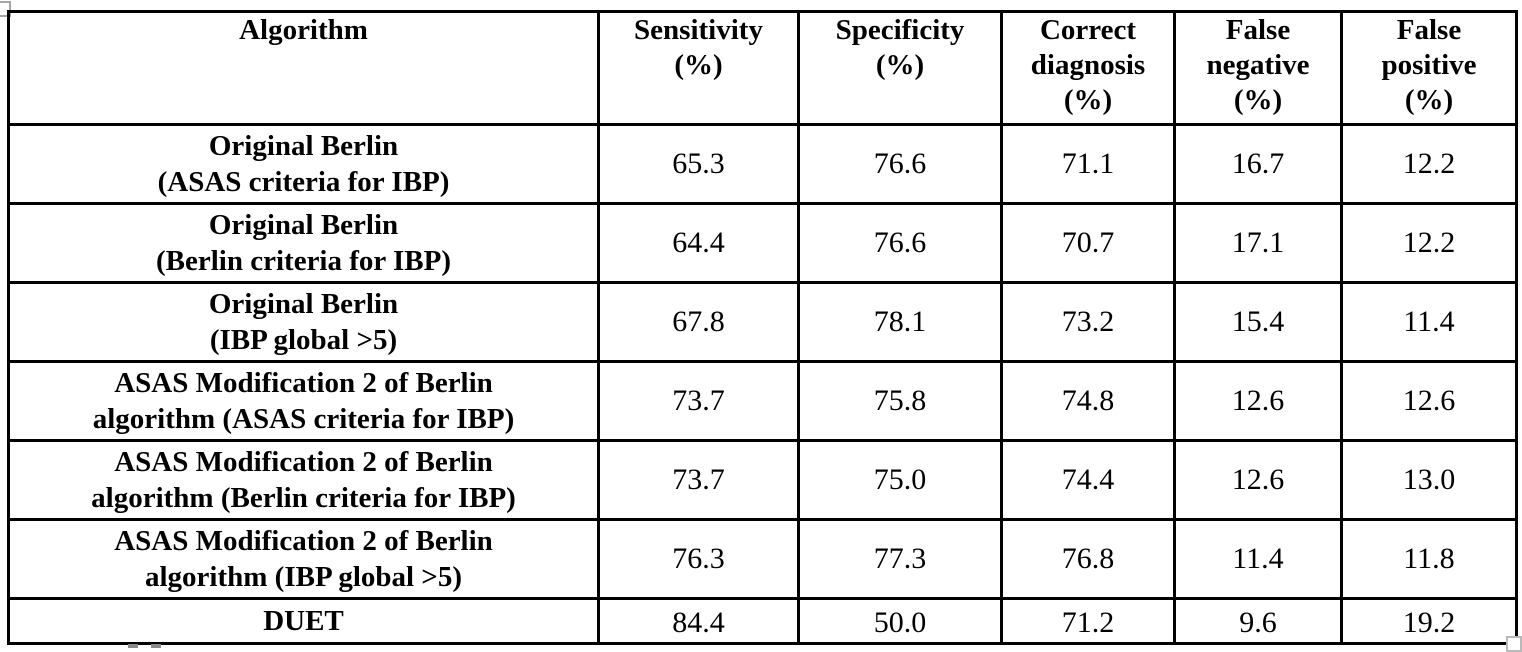 The image size is (1522, 652). I want to click on value-cell: 64.4, so click(698, 243).